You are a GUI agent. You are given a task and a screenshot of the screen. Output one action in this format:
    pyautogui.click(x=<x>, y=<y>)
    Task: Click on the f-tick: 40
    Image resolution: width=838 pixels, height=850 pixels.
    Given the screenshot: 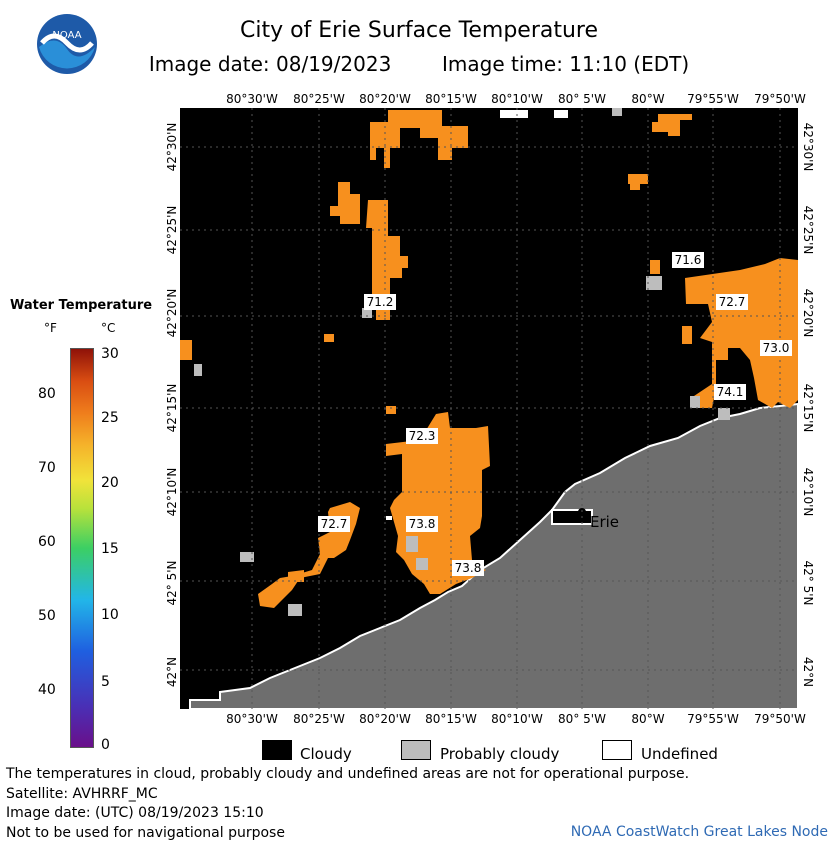 What is the action you would take?
    pyautogui.click(x=47, y=690)
    